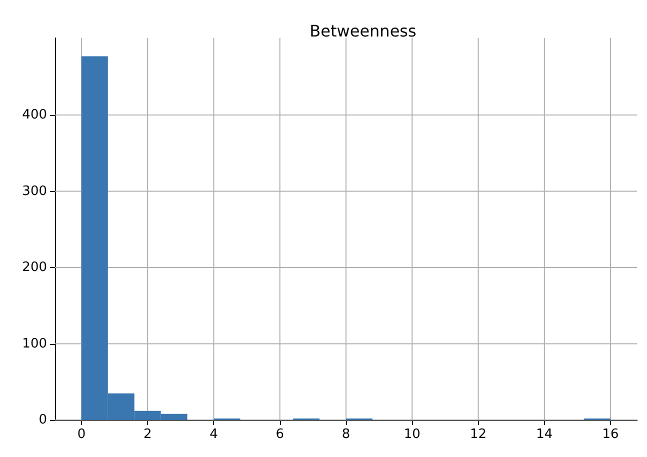 The width and height of the screenshot is (647, 457). I want to click on x-tick-label: 2, so click(147, 434).